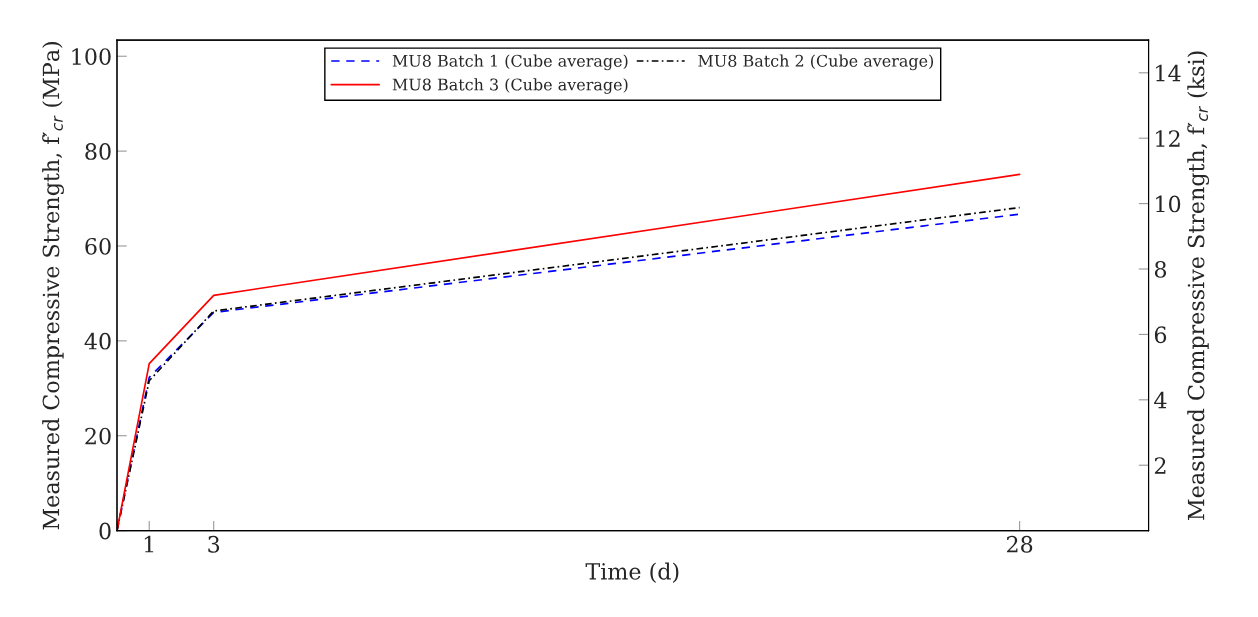 The height and width of the screenshot is (617, 1258). What do you see at coordinates (1168, 204) in the screenshot?
I see `y2-tick-label: 10` at bounding box center [1168, 204].